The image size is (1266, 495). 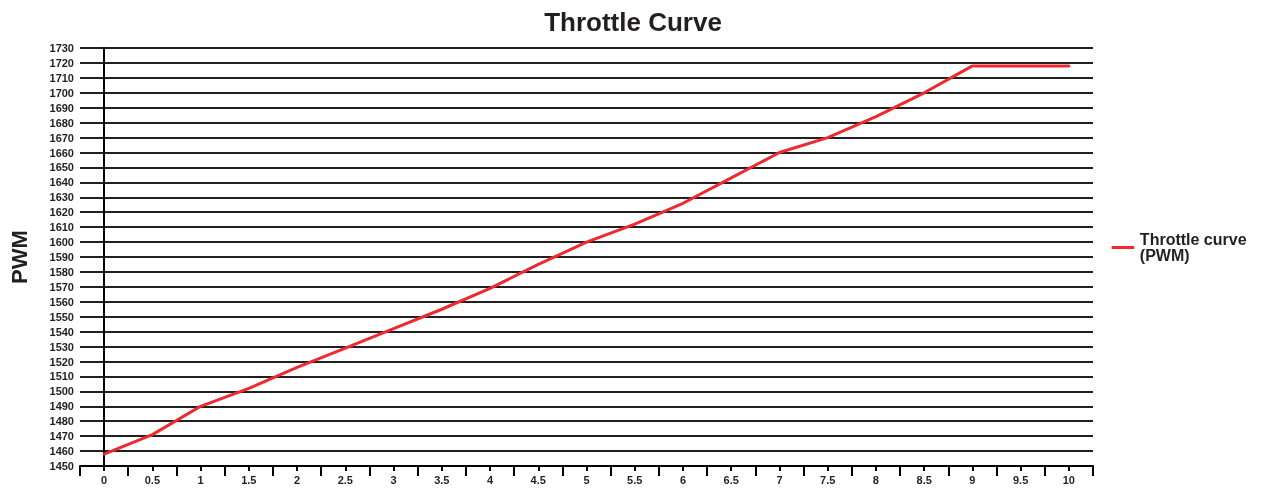 I want to click on y-tick-label: 1490, so click(x=61, y=406).